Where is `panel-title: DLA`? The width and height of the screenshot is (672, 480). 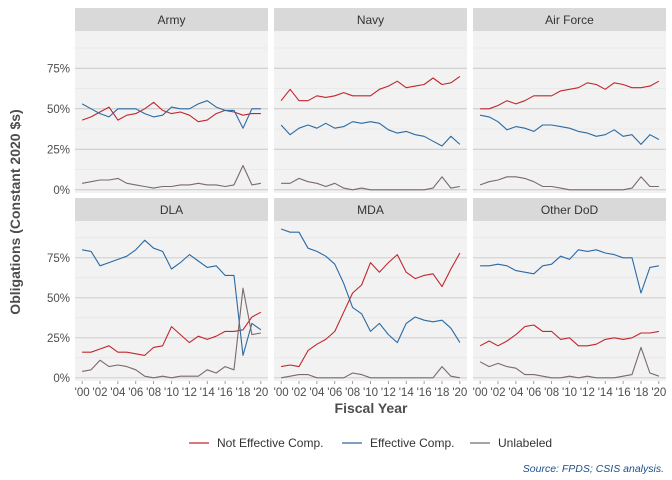
panel-title: DLA is located at coordinates (171, 210).